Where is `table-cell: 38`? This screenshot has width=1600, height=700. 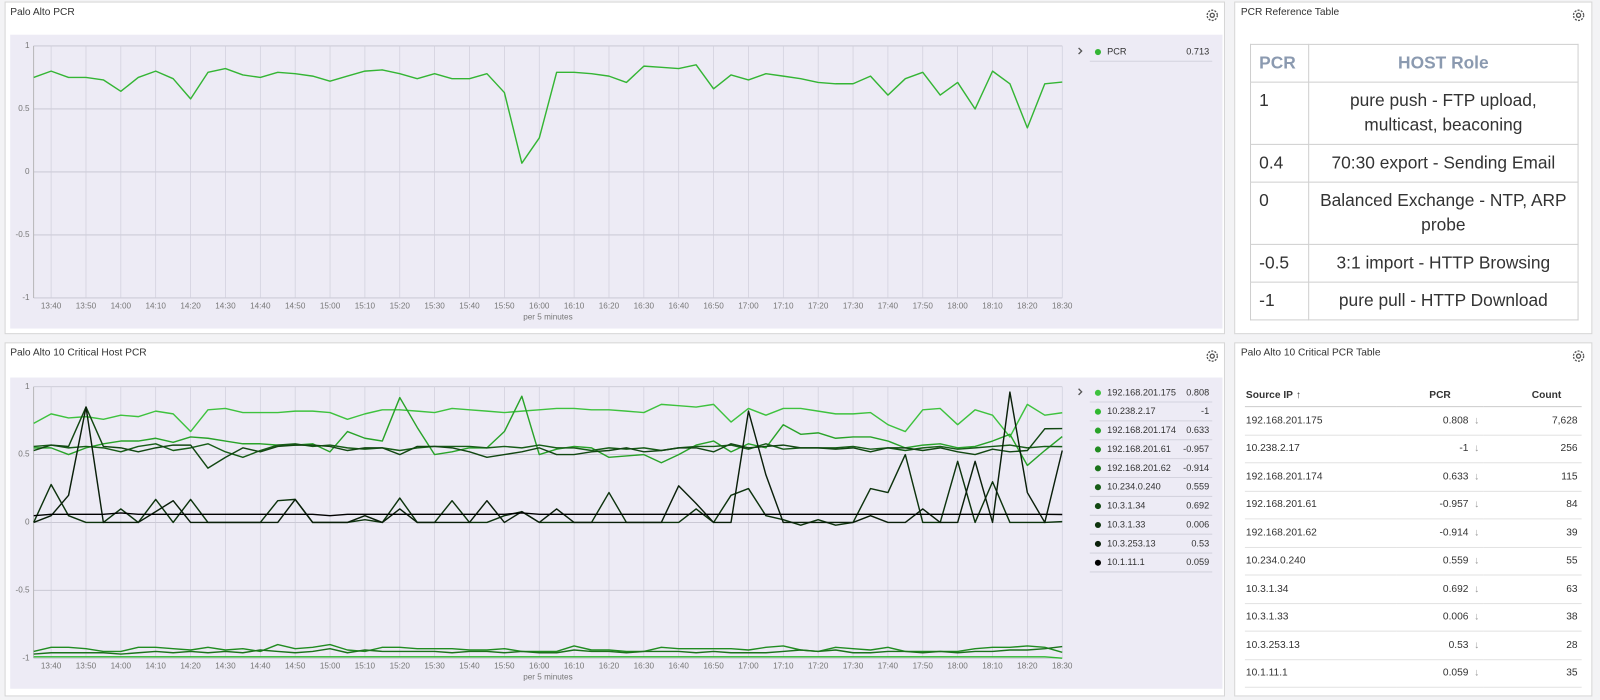
table-cell: 38 is located at coordinates (1532, 617).